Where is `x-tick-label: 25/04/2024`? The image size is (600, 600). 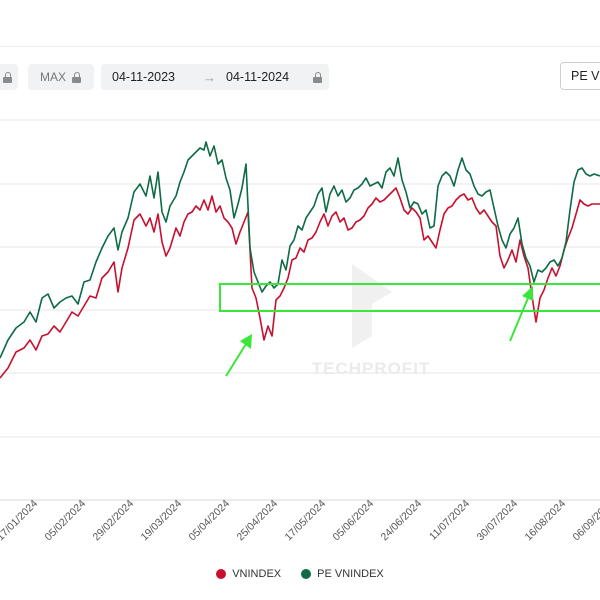
x-tick-label: 25/04/2024 is located at coordinates (257, 521).